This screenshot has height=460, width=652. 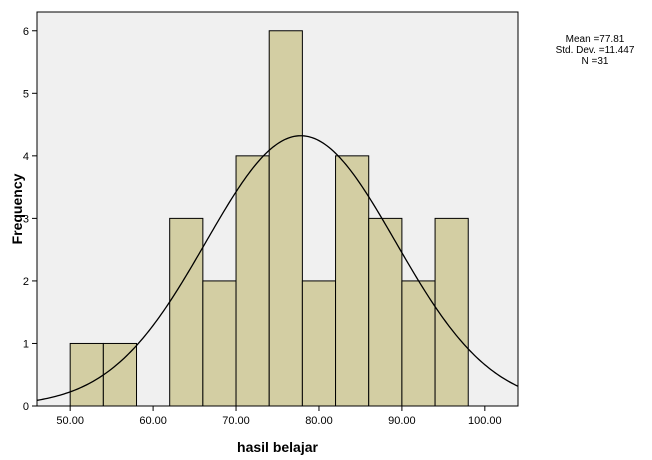 What do you see at coordinates (26, 407) in the screenshot?
I see `y-tick-label: 0` at bounding box center [26, 407].